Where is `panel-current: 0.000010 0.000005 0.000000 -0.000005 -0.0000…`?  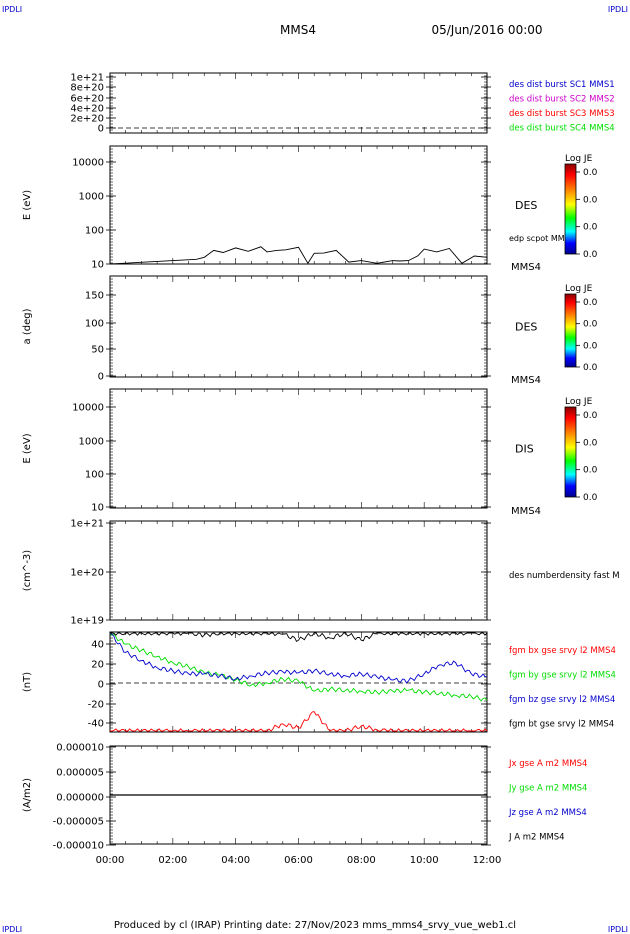 panel-current: 0.000010 0.000005 0.000000 -0.000005 -0.0000… is located at coordinates (304, 797).